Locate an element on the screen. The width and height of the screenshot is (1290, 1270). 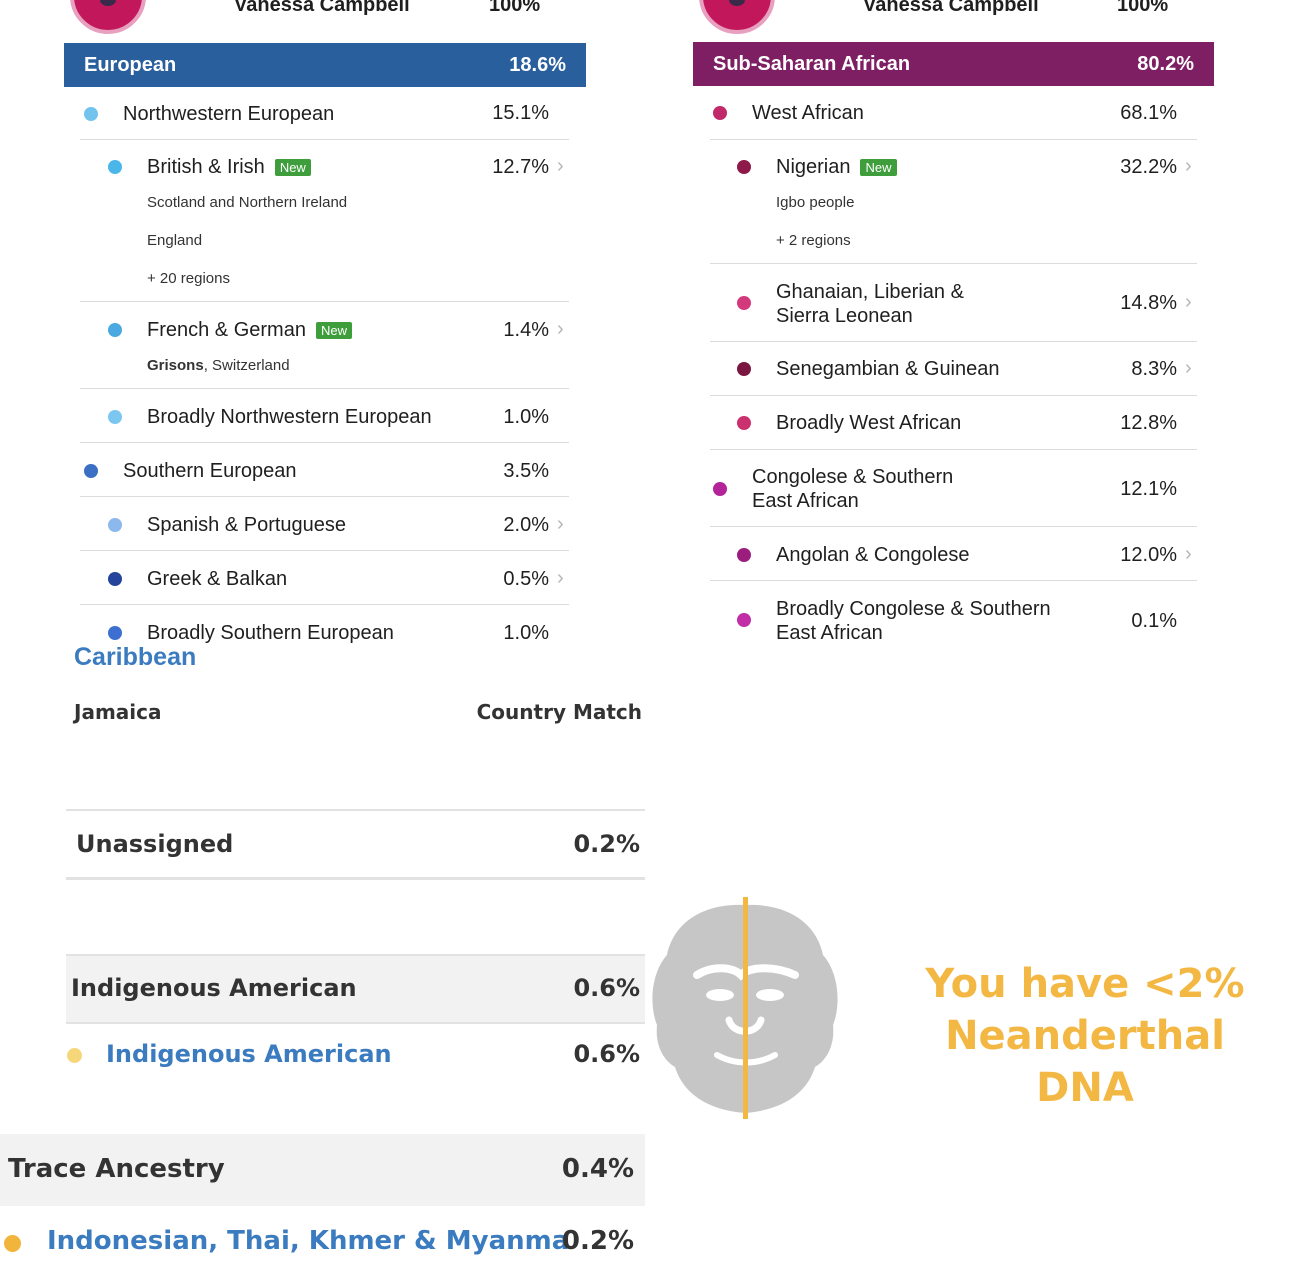
country-label: Jamaica is located at coordinates (118, 712).